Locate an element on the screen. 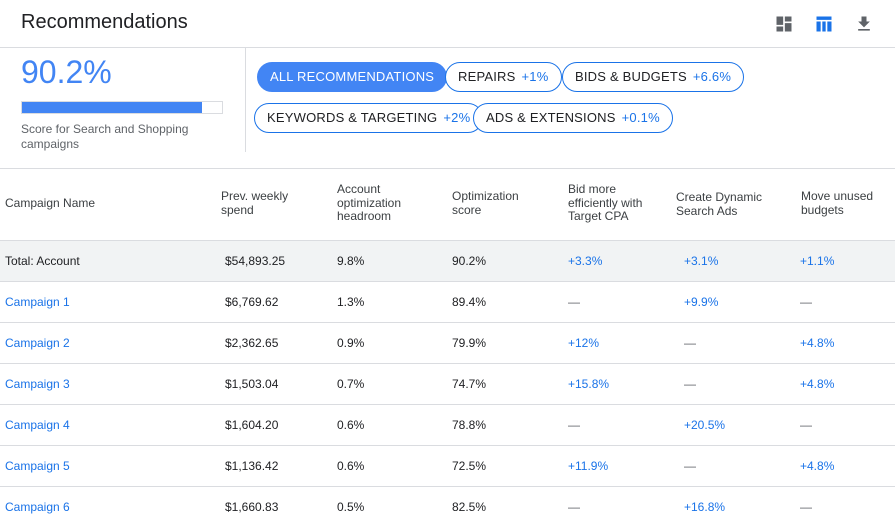 Image resolution: width=895 pixels, height=525 pixels. score-caption: Score for Search and Shopping campaigns is located at coordinates (105, 136).